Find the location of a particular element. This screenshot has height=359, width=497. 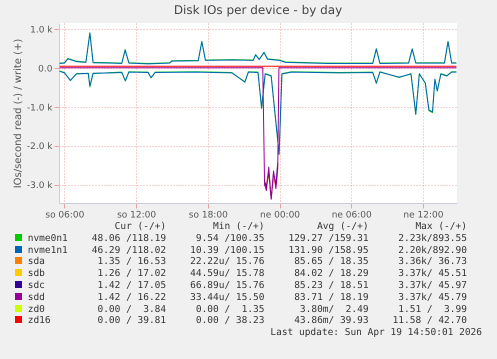

text: 3.80m/ 2.49 is located at coordinates (333, 310).